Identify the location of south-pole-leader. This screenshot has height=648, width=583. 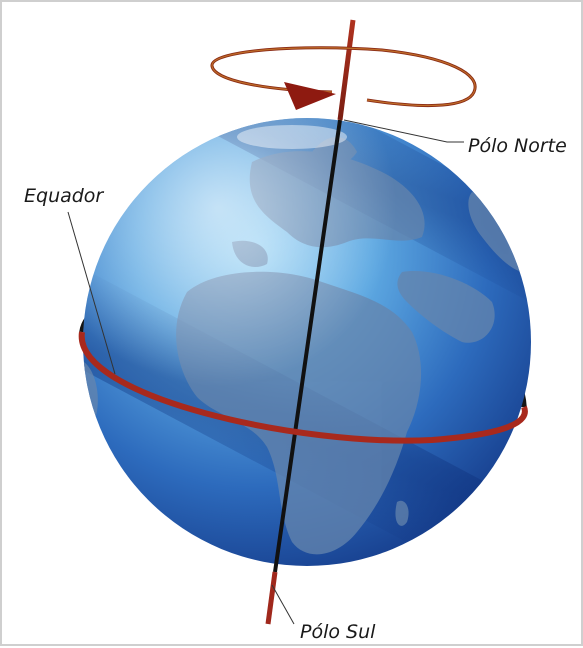
(283, 604).